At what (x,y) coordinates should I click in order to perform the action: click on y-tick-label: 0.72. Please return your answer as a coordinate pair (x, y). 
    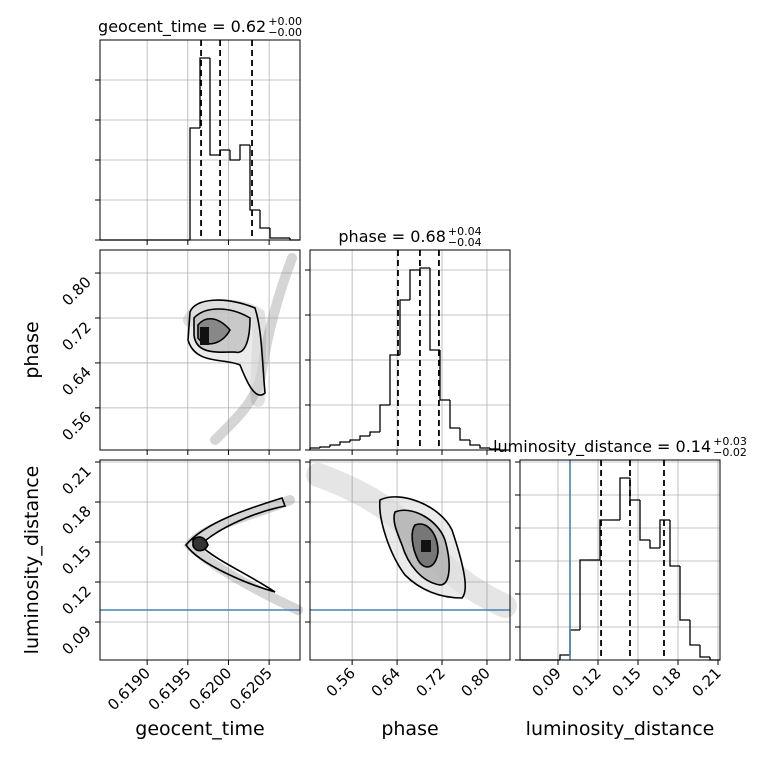
    Looking at the image, I should click on (76, 336).